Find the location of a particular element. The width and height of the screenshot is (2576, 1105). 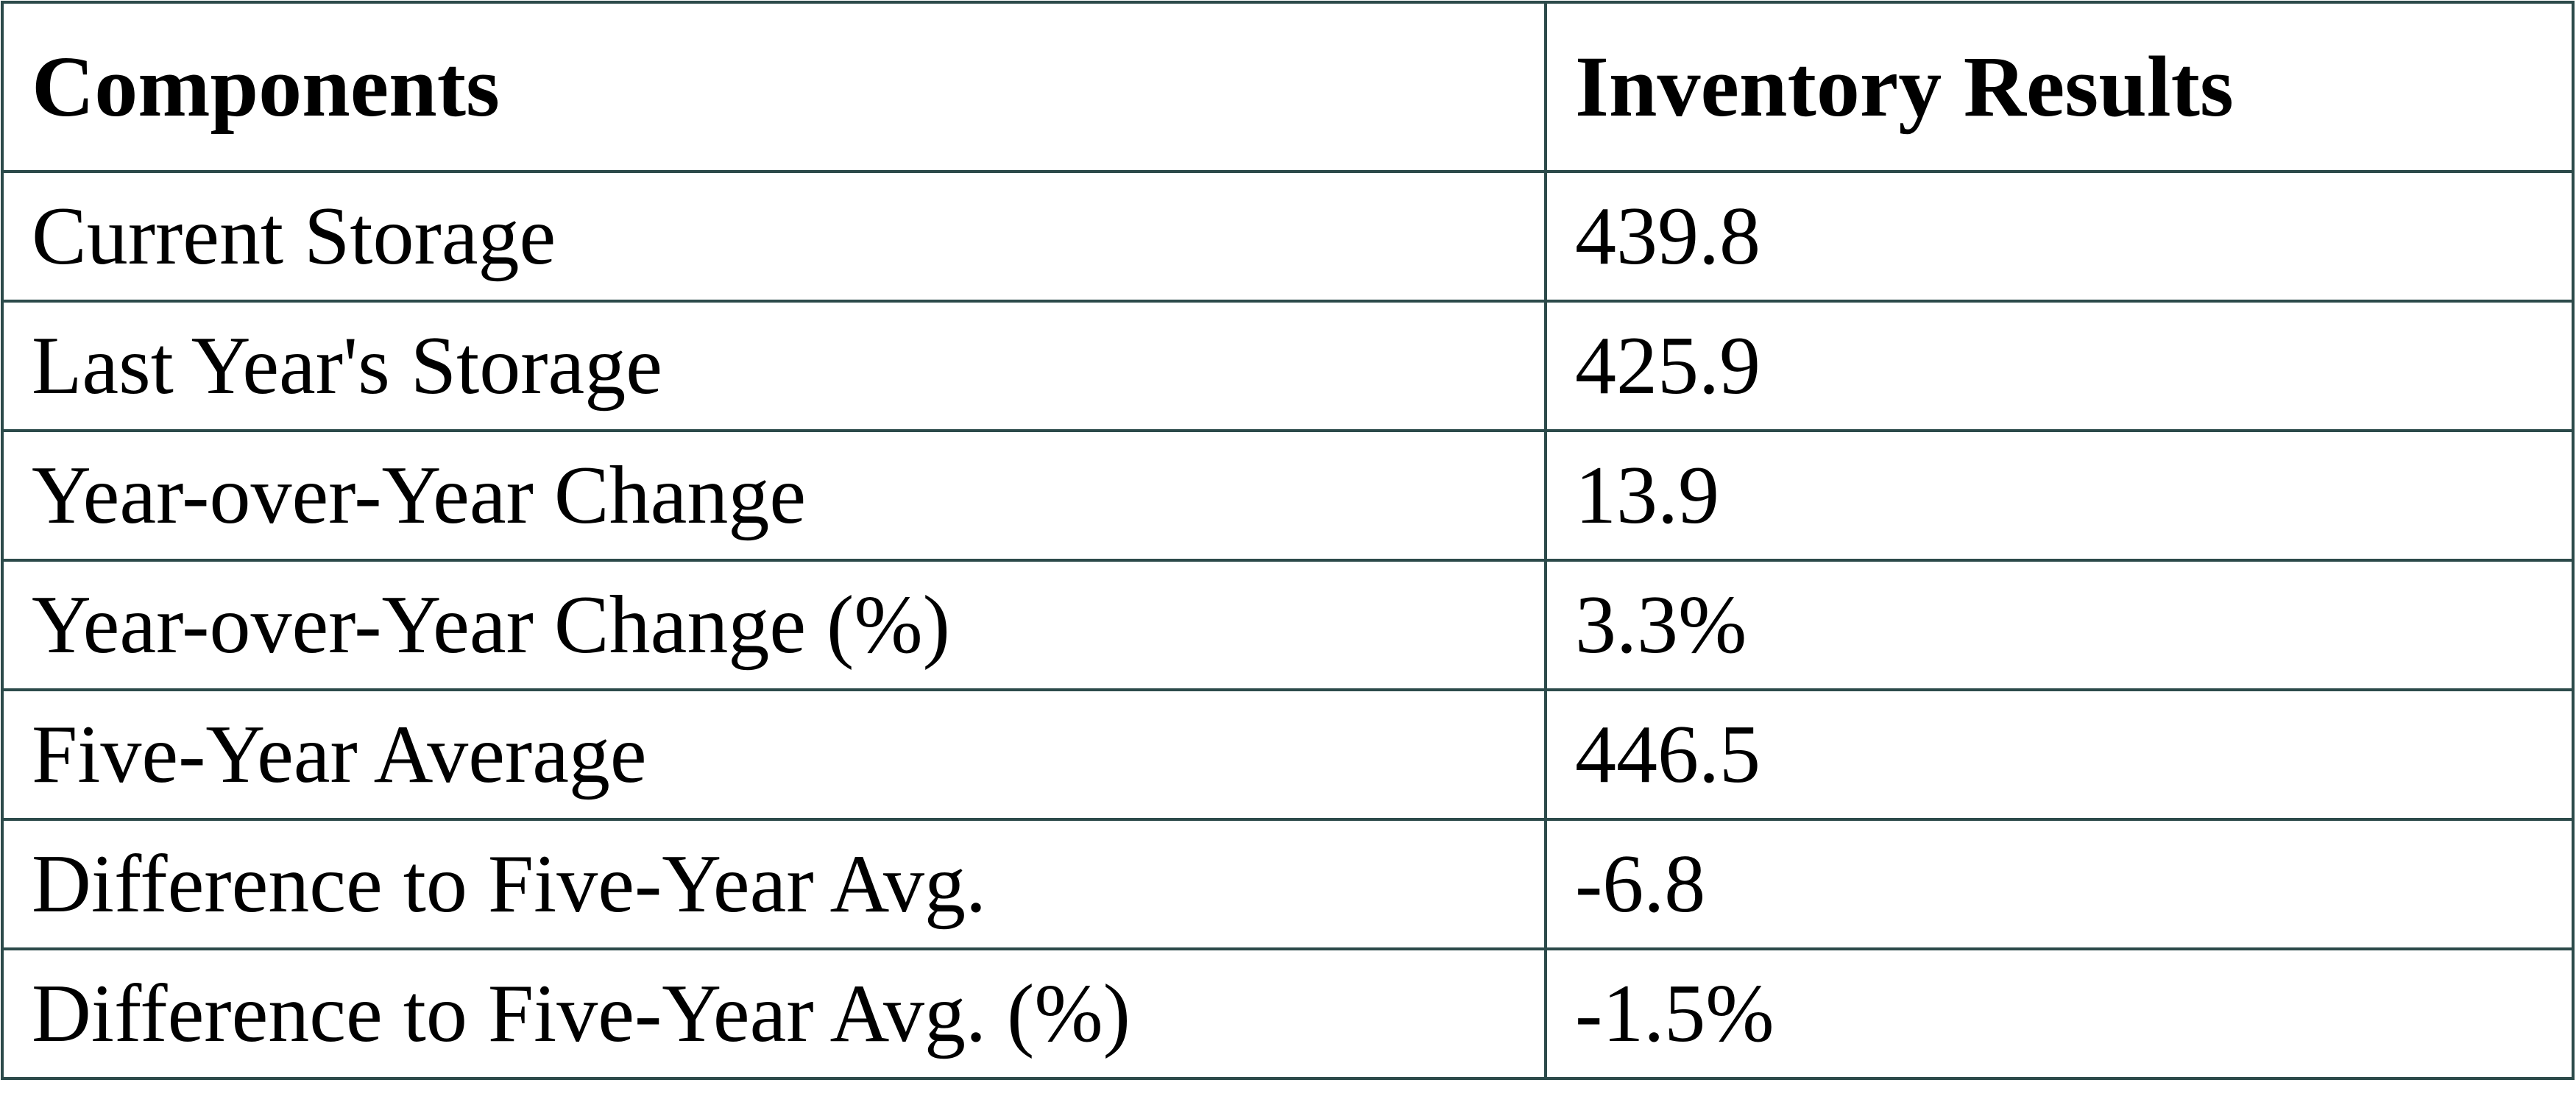

component-cell: Difference to Five-Year Avg. is located at coordinates (774, 884).